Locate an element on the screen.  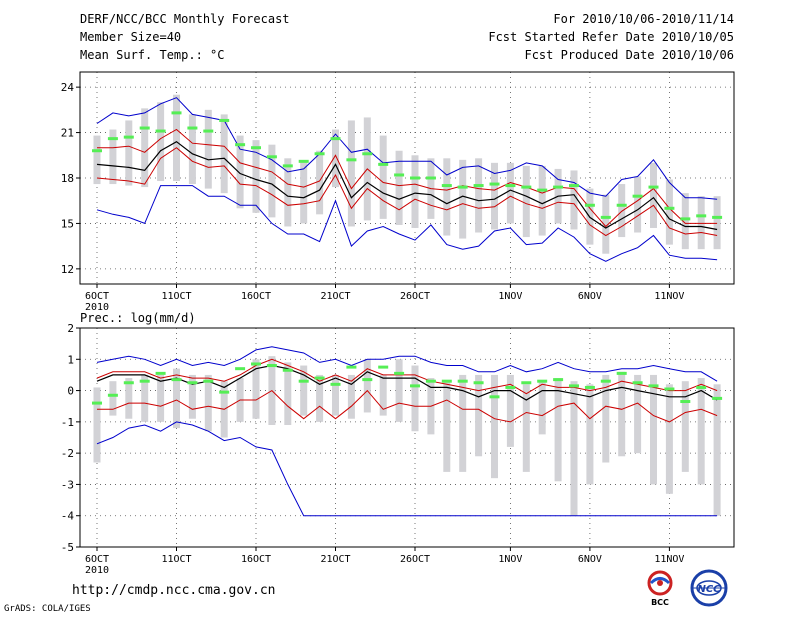
member-size: Member Size=40 is located at coordinates (131, 37).